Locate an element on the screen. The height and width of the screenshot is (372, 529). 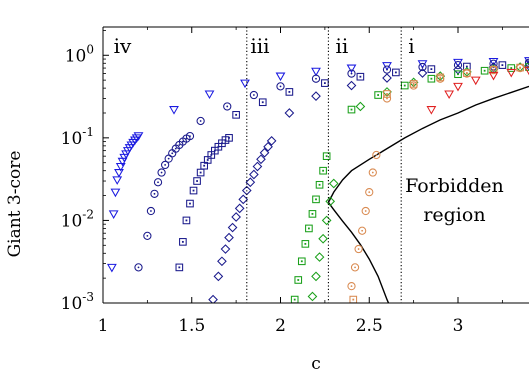
x-tick-label: 1.5 is located at coordinates (191, 326).